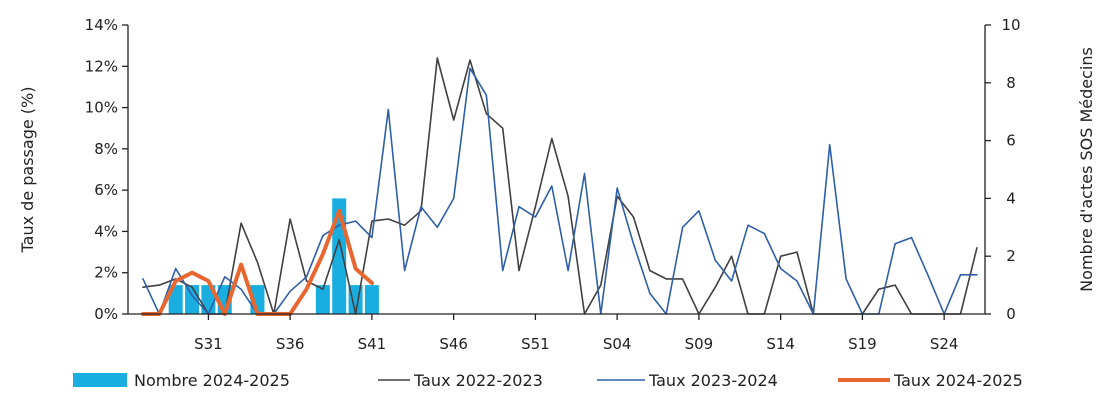 The height and width of the screenshot is (399, 1115). Describe the element at coordinates (699, 344) in the screenshot. I see `x-tick-label: S09` at that location.